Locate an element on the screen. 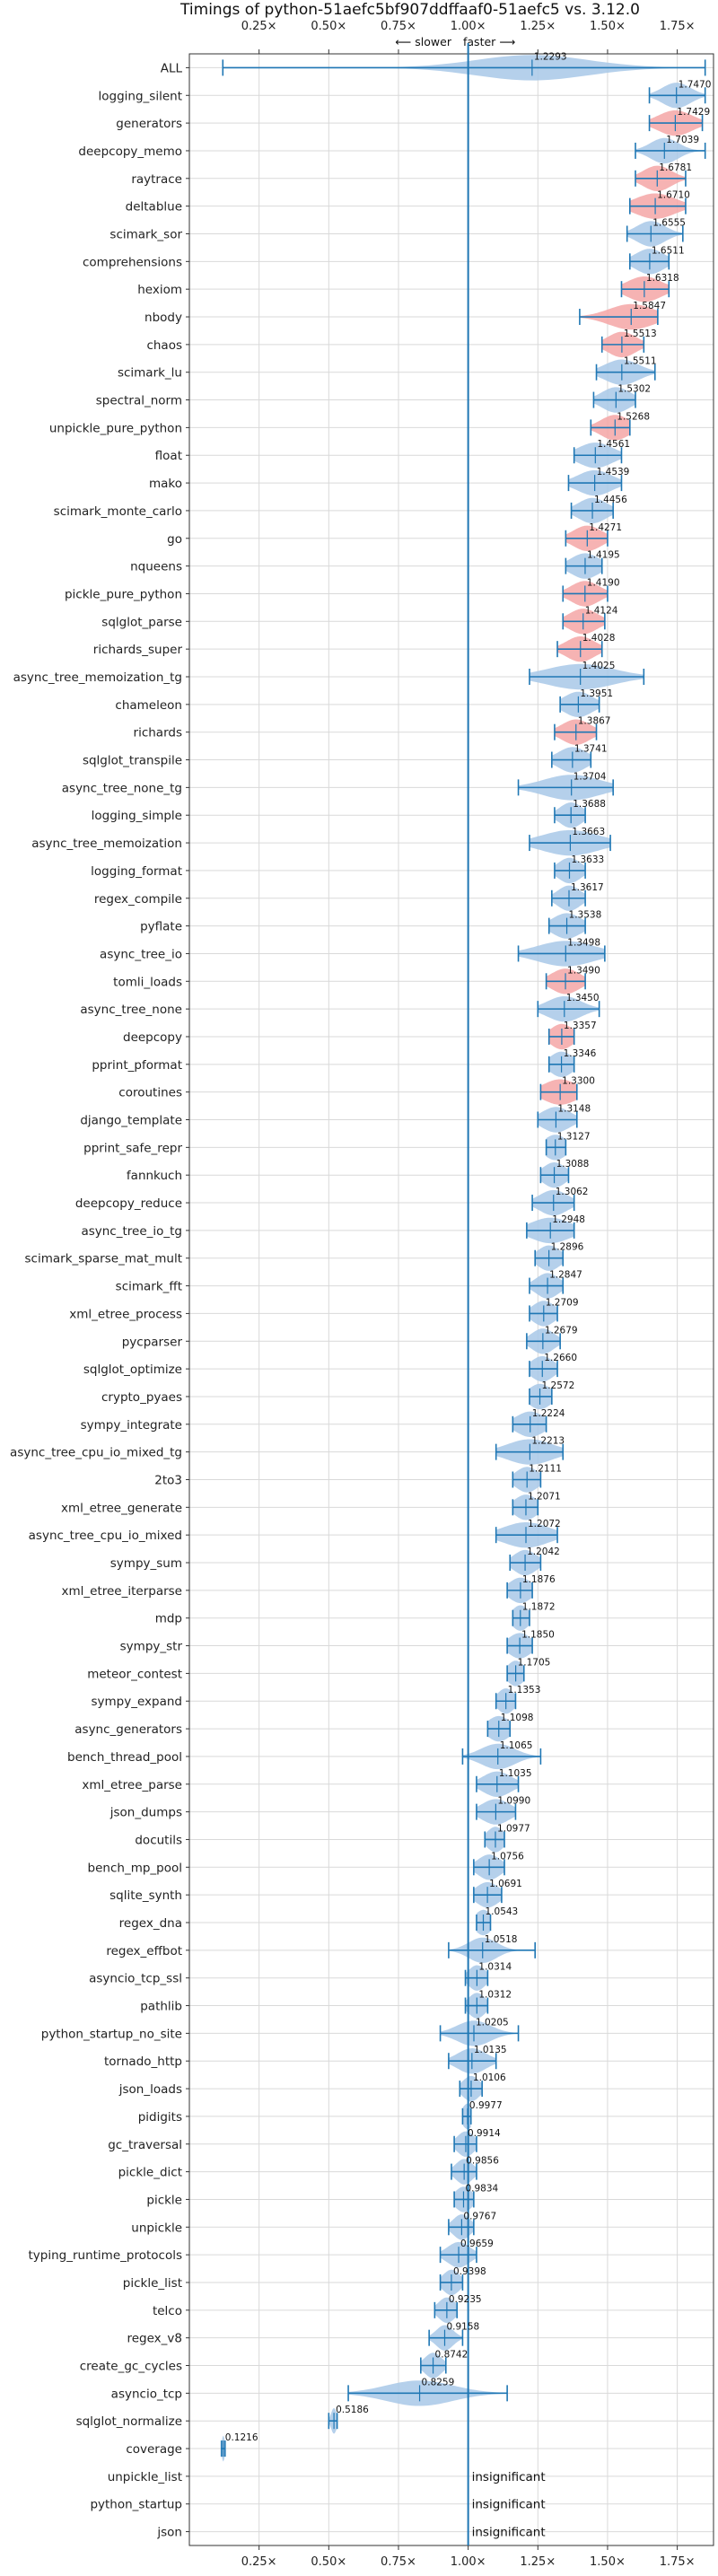 This screenshot has width=718, height=2576. value-label: 1.1098 is located at coordinates (517, 1718).